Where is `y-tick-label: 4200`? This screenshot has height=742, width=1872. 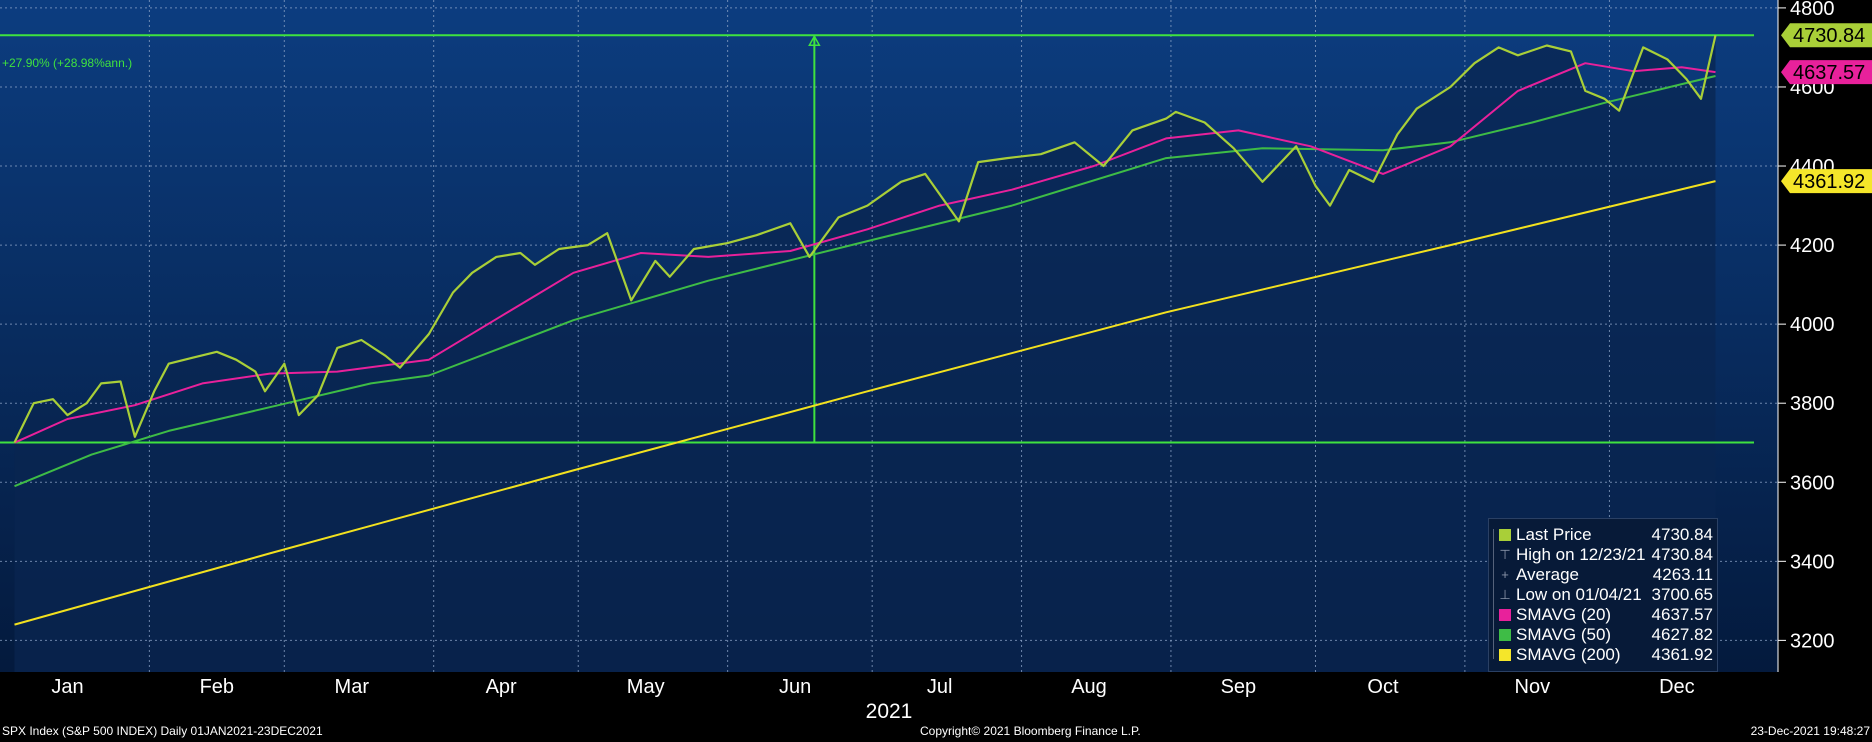
y-tick-label: 4200 is located at coordinates (1812, 246).